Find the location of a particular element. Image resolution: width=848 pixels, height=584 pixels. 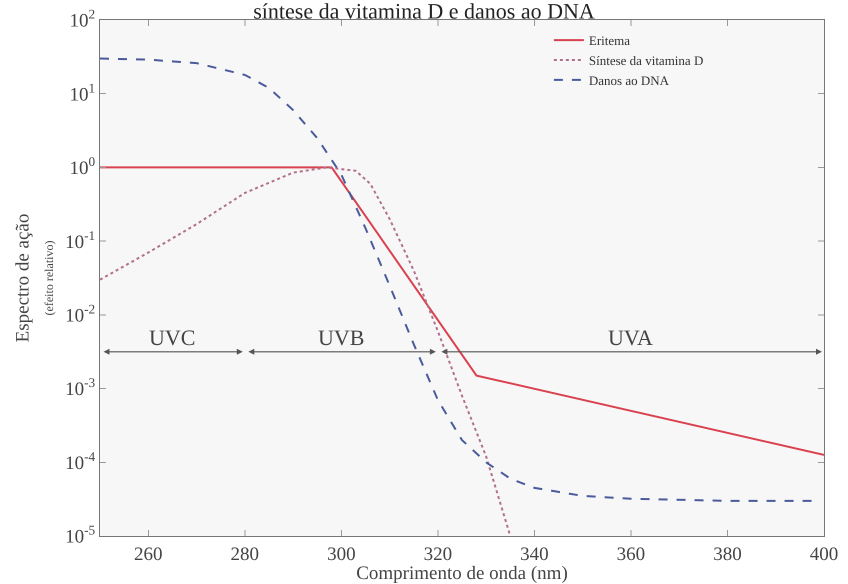

legend-label: Danos ao DNA is located at coordinates (629, 80).